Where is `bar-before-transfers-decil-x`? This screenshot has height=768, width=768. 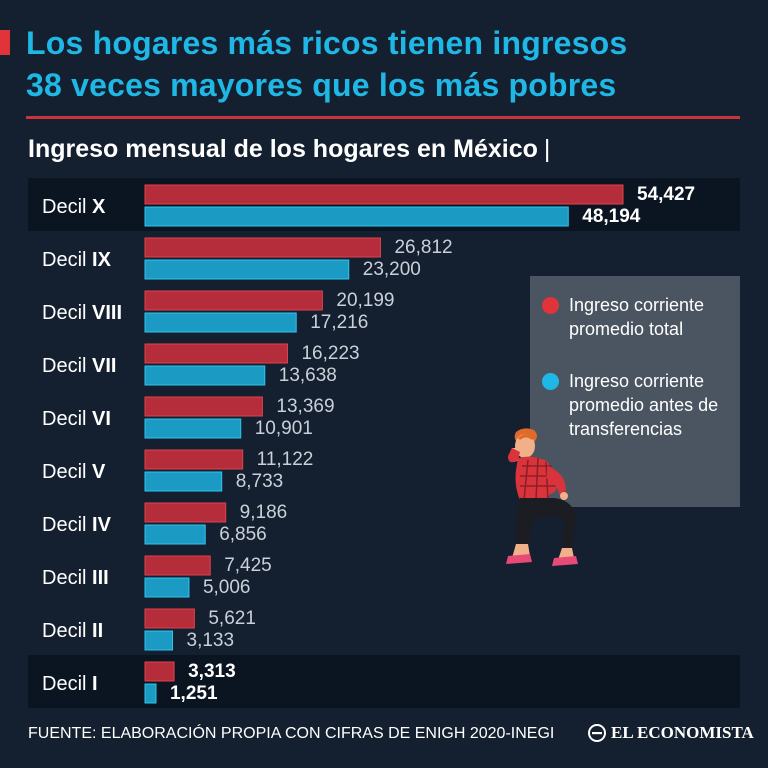 bar-before-transfers-decil-x is located at coordinates (356, 216).